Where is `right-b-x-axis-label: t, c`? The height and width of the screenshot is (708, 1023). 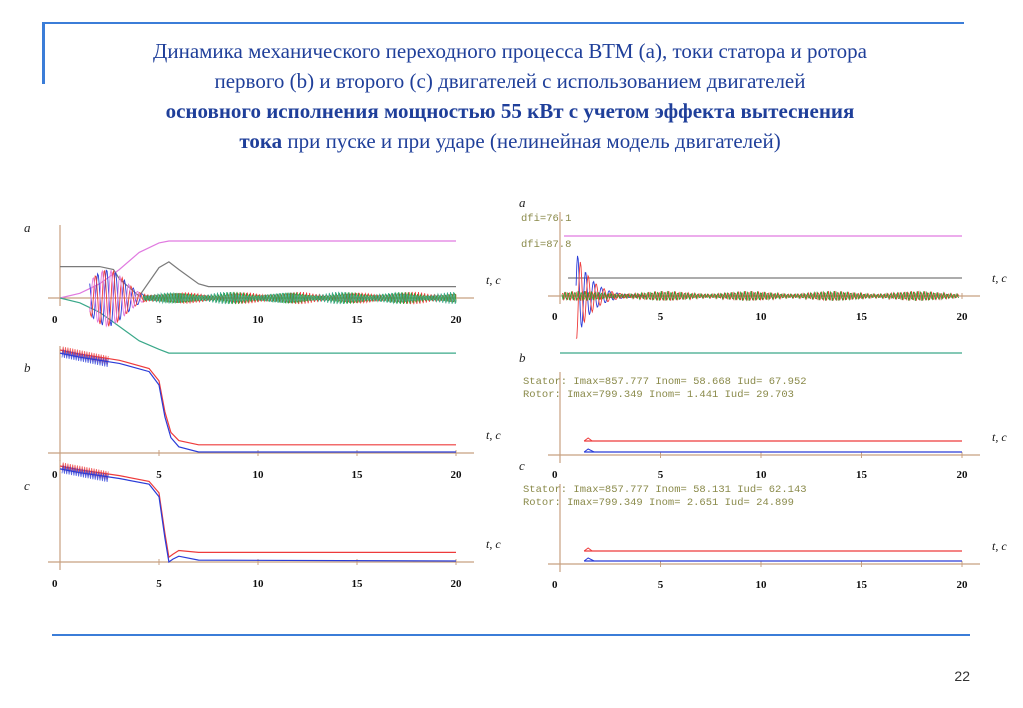
right-b-x-axis-label: t, c is located at coordinates (999, 437).